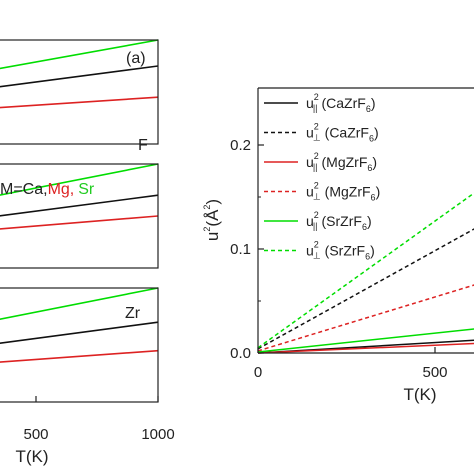 This screenshot has height=474, width=474. What do you see at coordinates (315, 108) in the screenshot?
I see `legend-entry-0-part-2: ||` at bounding box center [315, 108].